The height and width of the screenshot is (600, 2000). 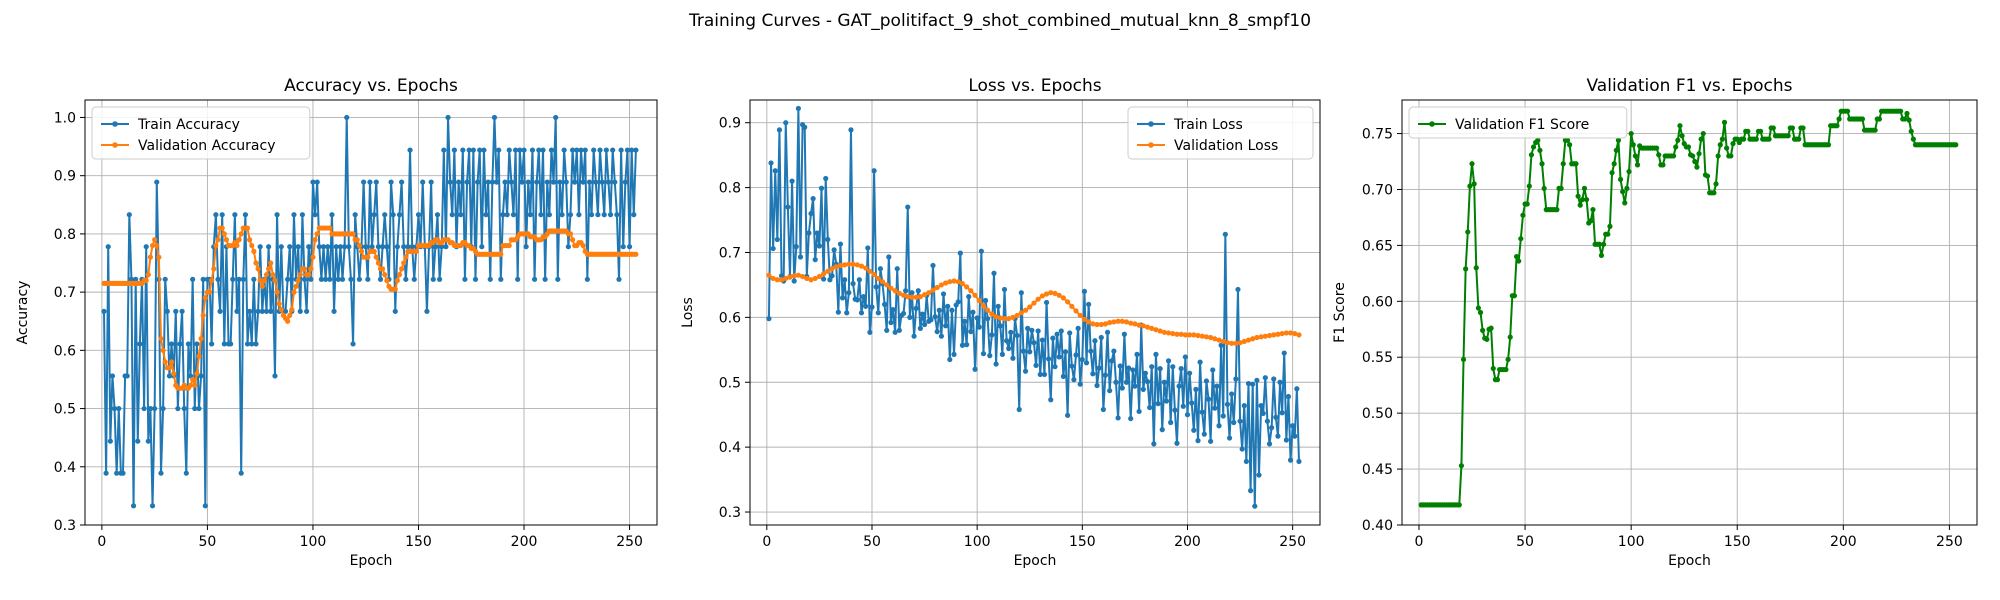 I want to click on y-tick-label: 0.3, so click(x=65, y=526).